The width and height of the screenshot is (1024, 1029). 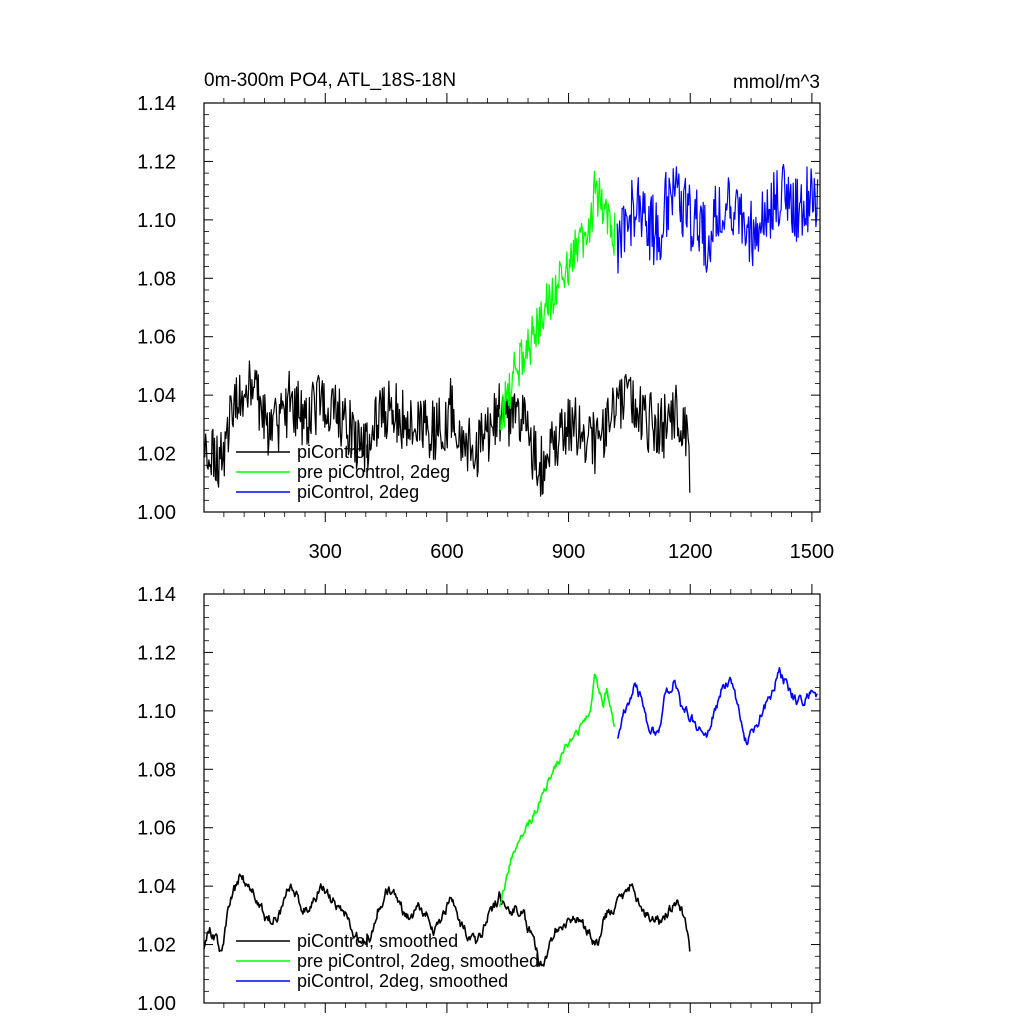 What do you see at coordinates (568, 552) in the screenshot?
I see `x-tick-label: 900` at bounding box center [568, 552].